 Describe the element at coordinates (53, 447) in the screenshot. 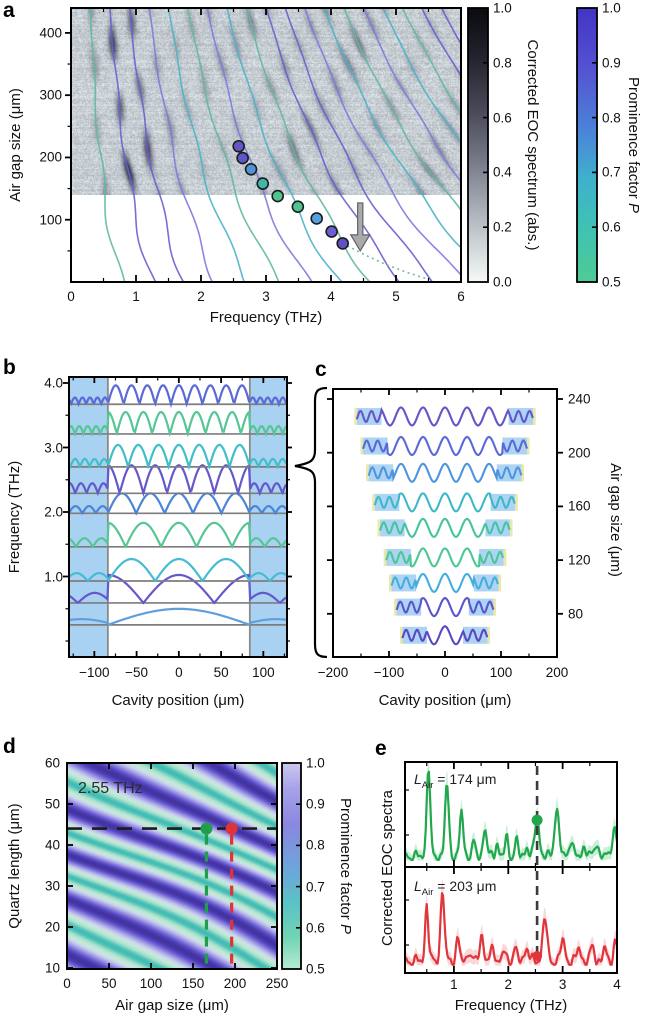

I see `panel-b-y-tick: 3.0` at that location.